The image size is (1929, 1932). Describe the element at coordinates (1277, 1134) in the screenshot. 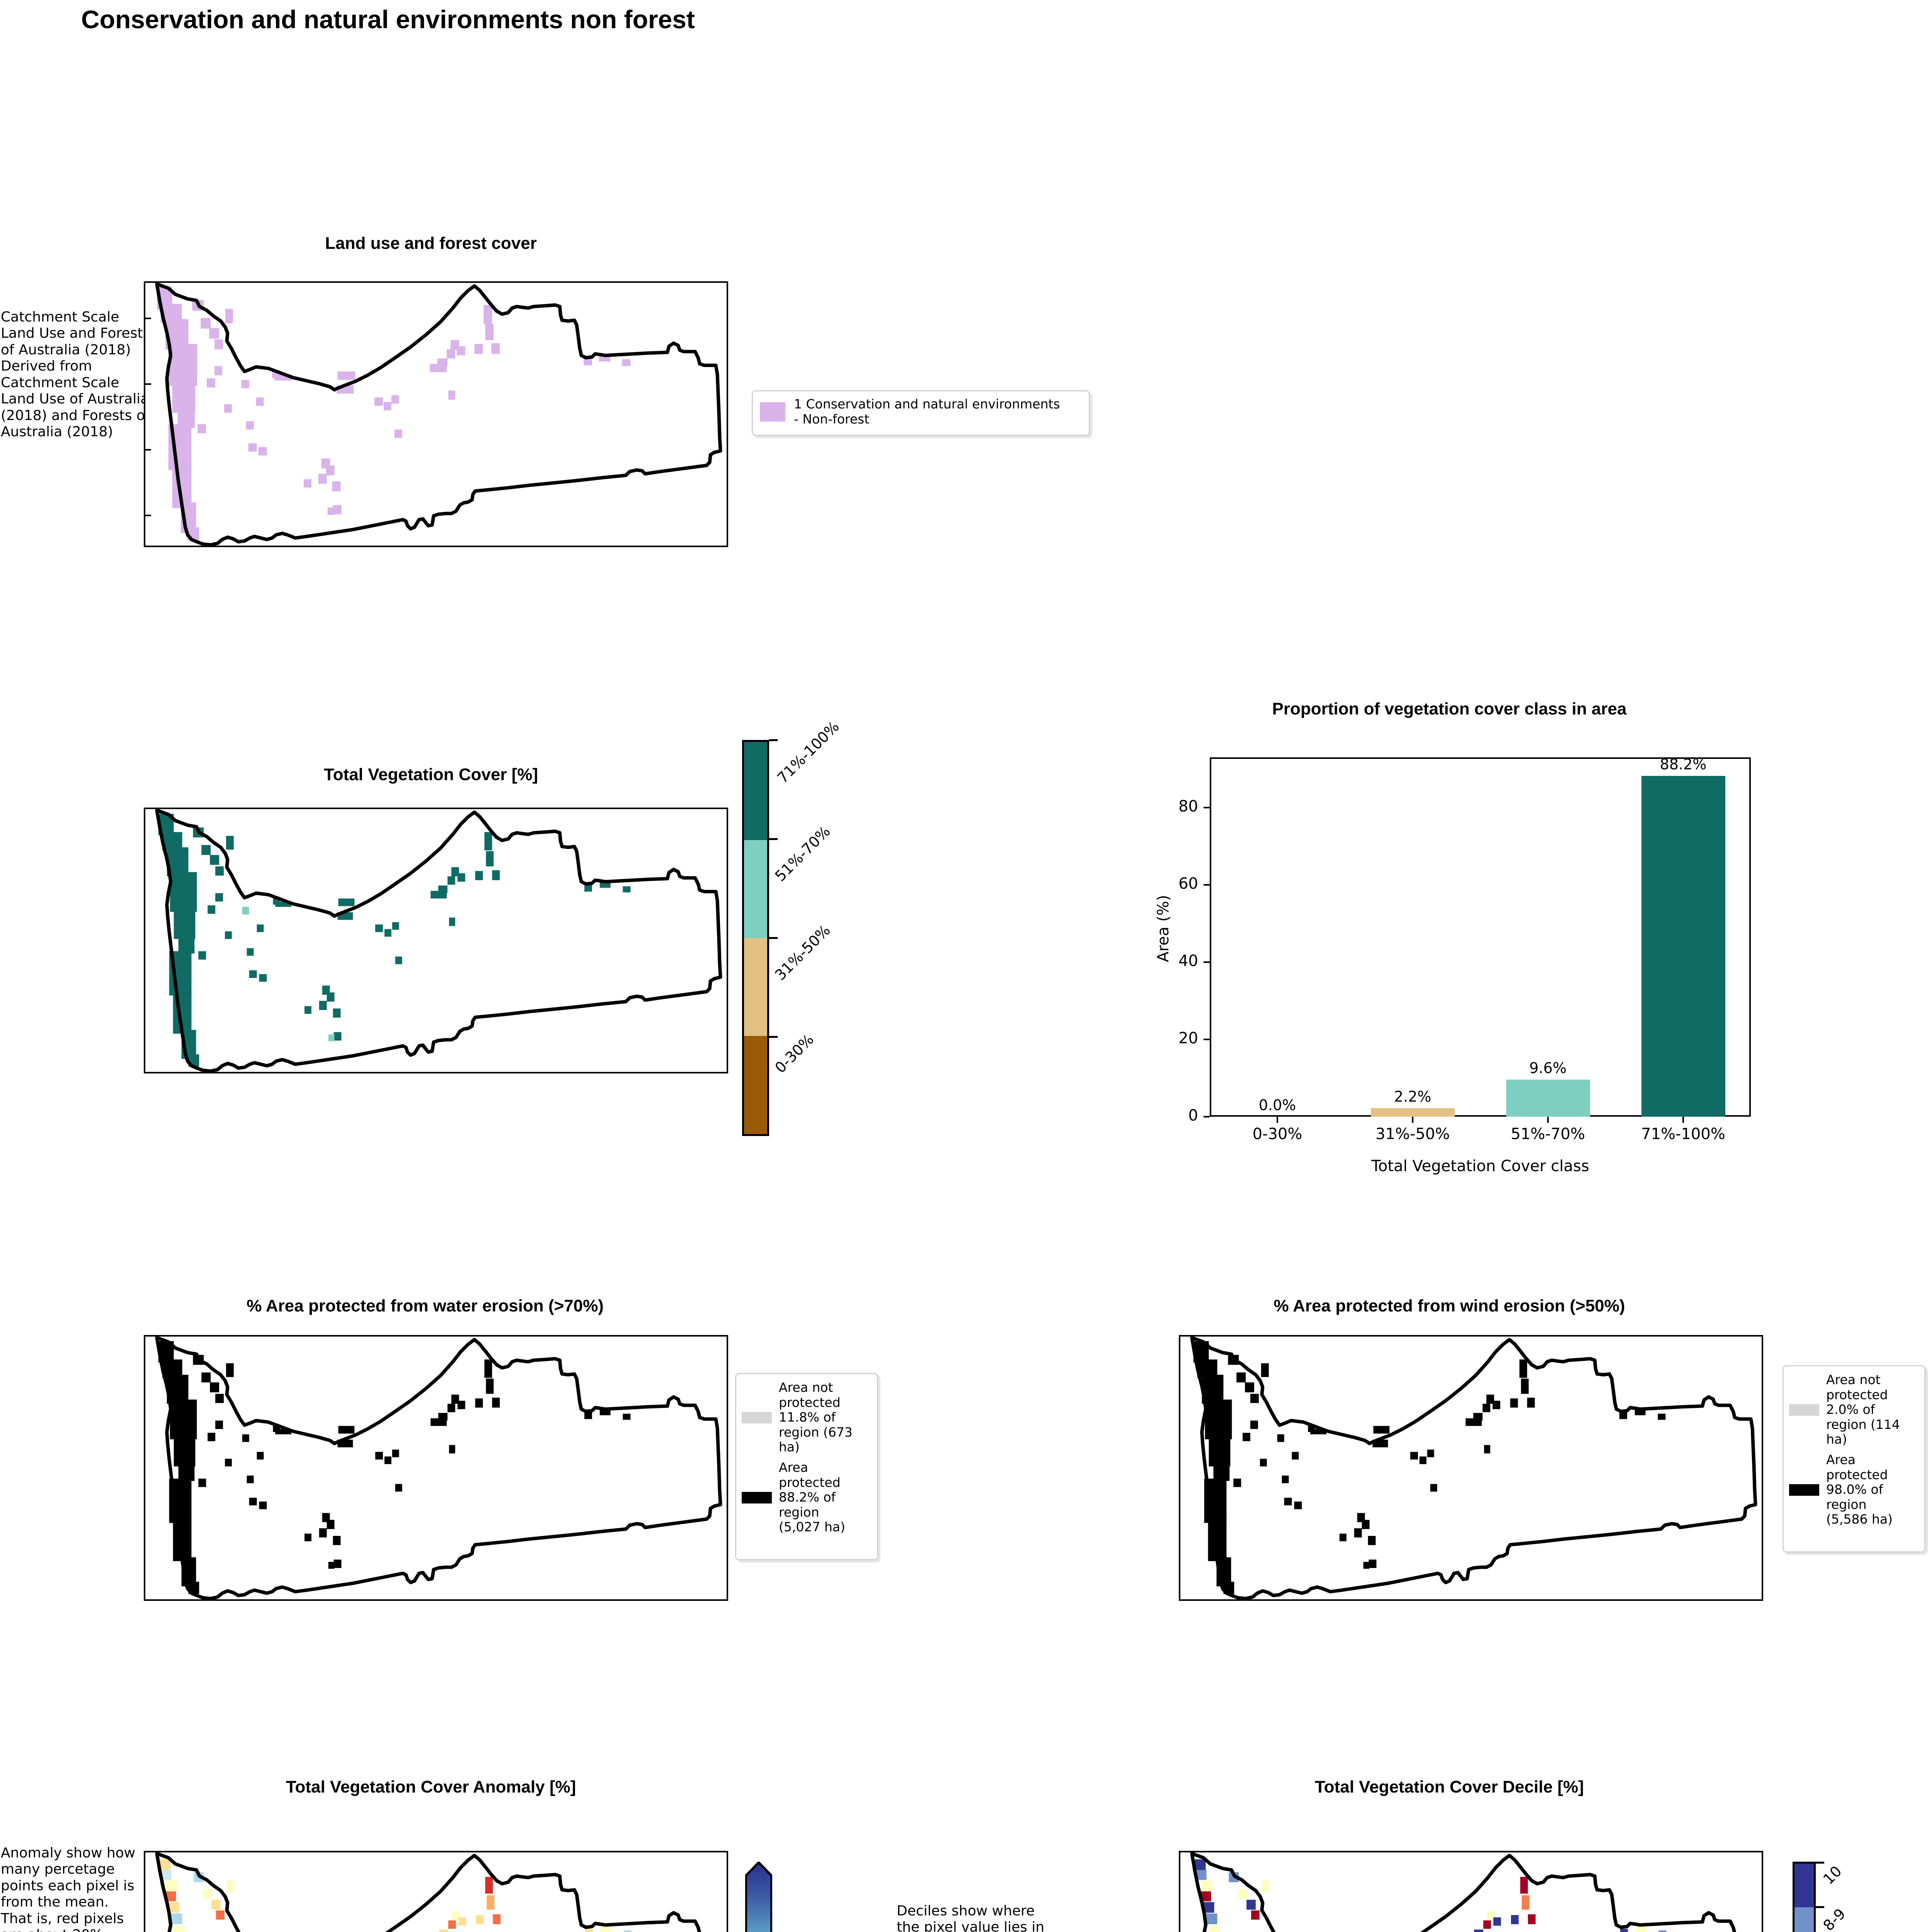

I see `x-tick-label-0-30%: 0-30%` at that location.